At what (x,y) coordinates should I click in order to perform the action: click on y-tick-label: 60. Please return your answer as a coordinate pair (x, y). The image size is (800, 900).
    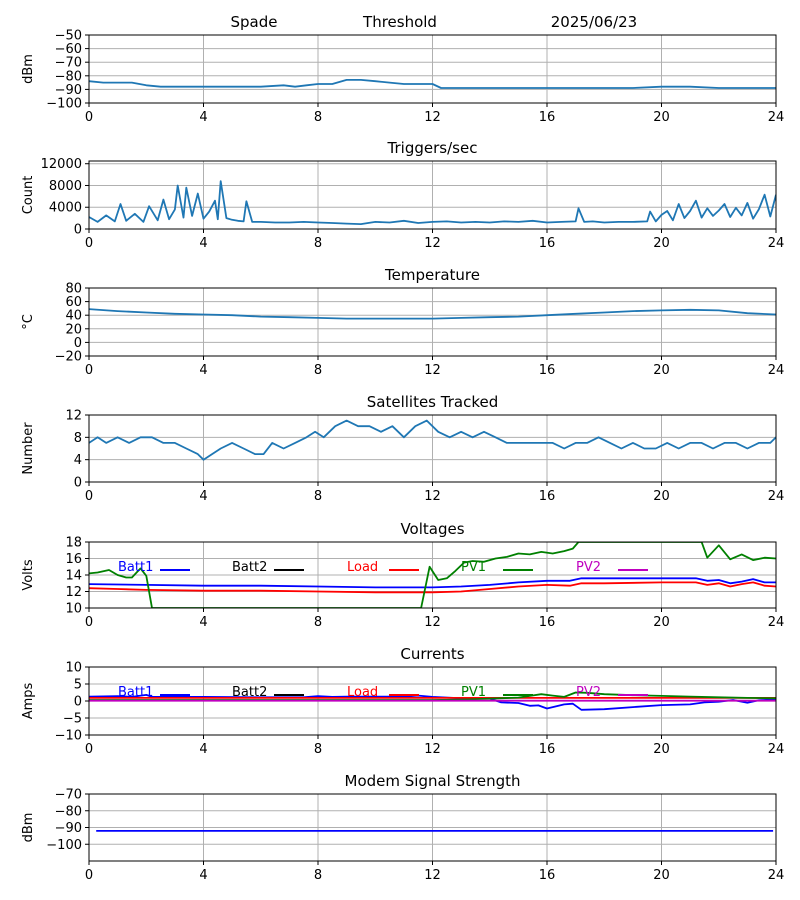
    Looking at the image, I should click on (73, 302).